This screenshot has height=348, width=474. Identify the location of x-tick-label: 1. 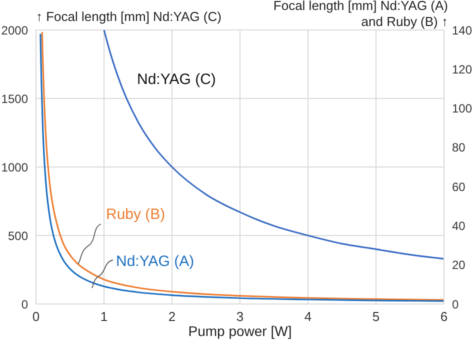
(104, 316).